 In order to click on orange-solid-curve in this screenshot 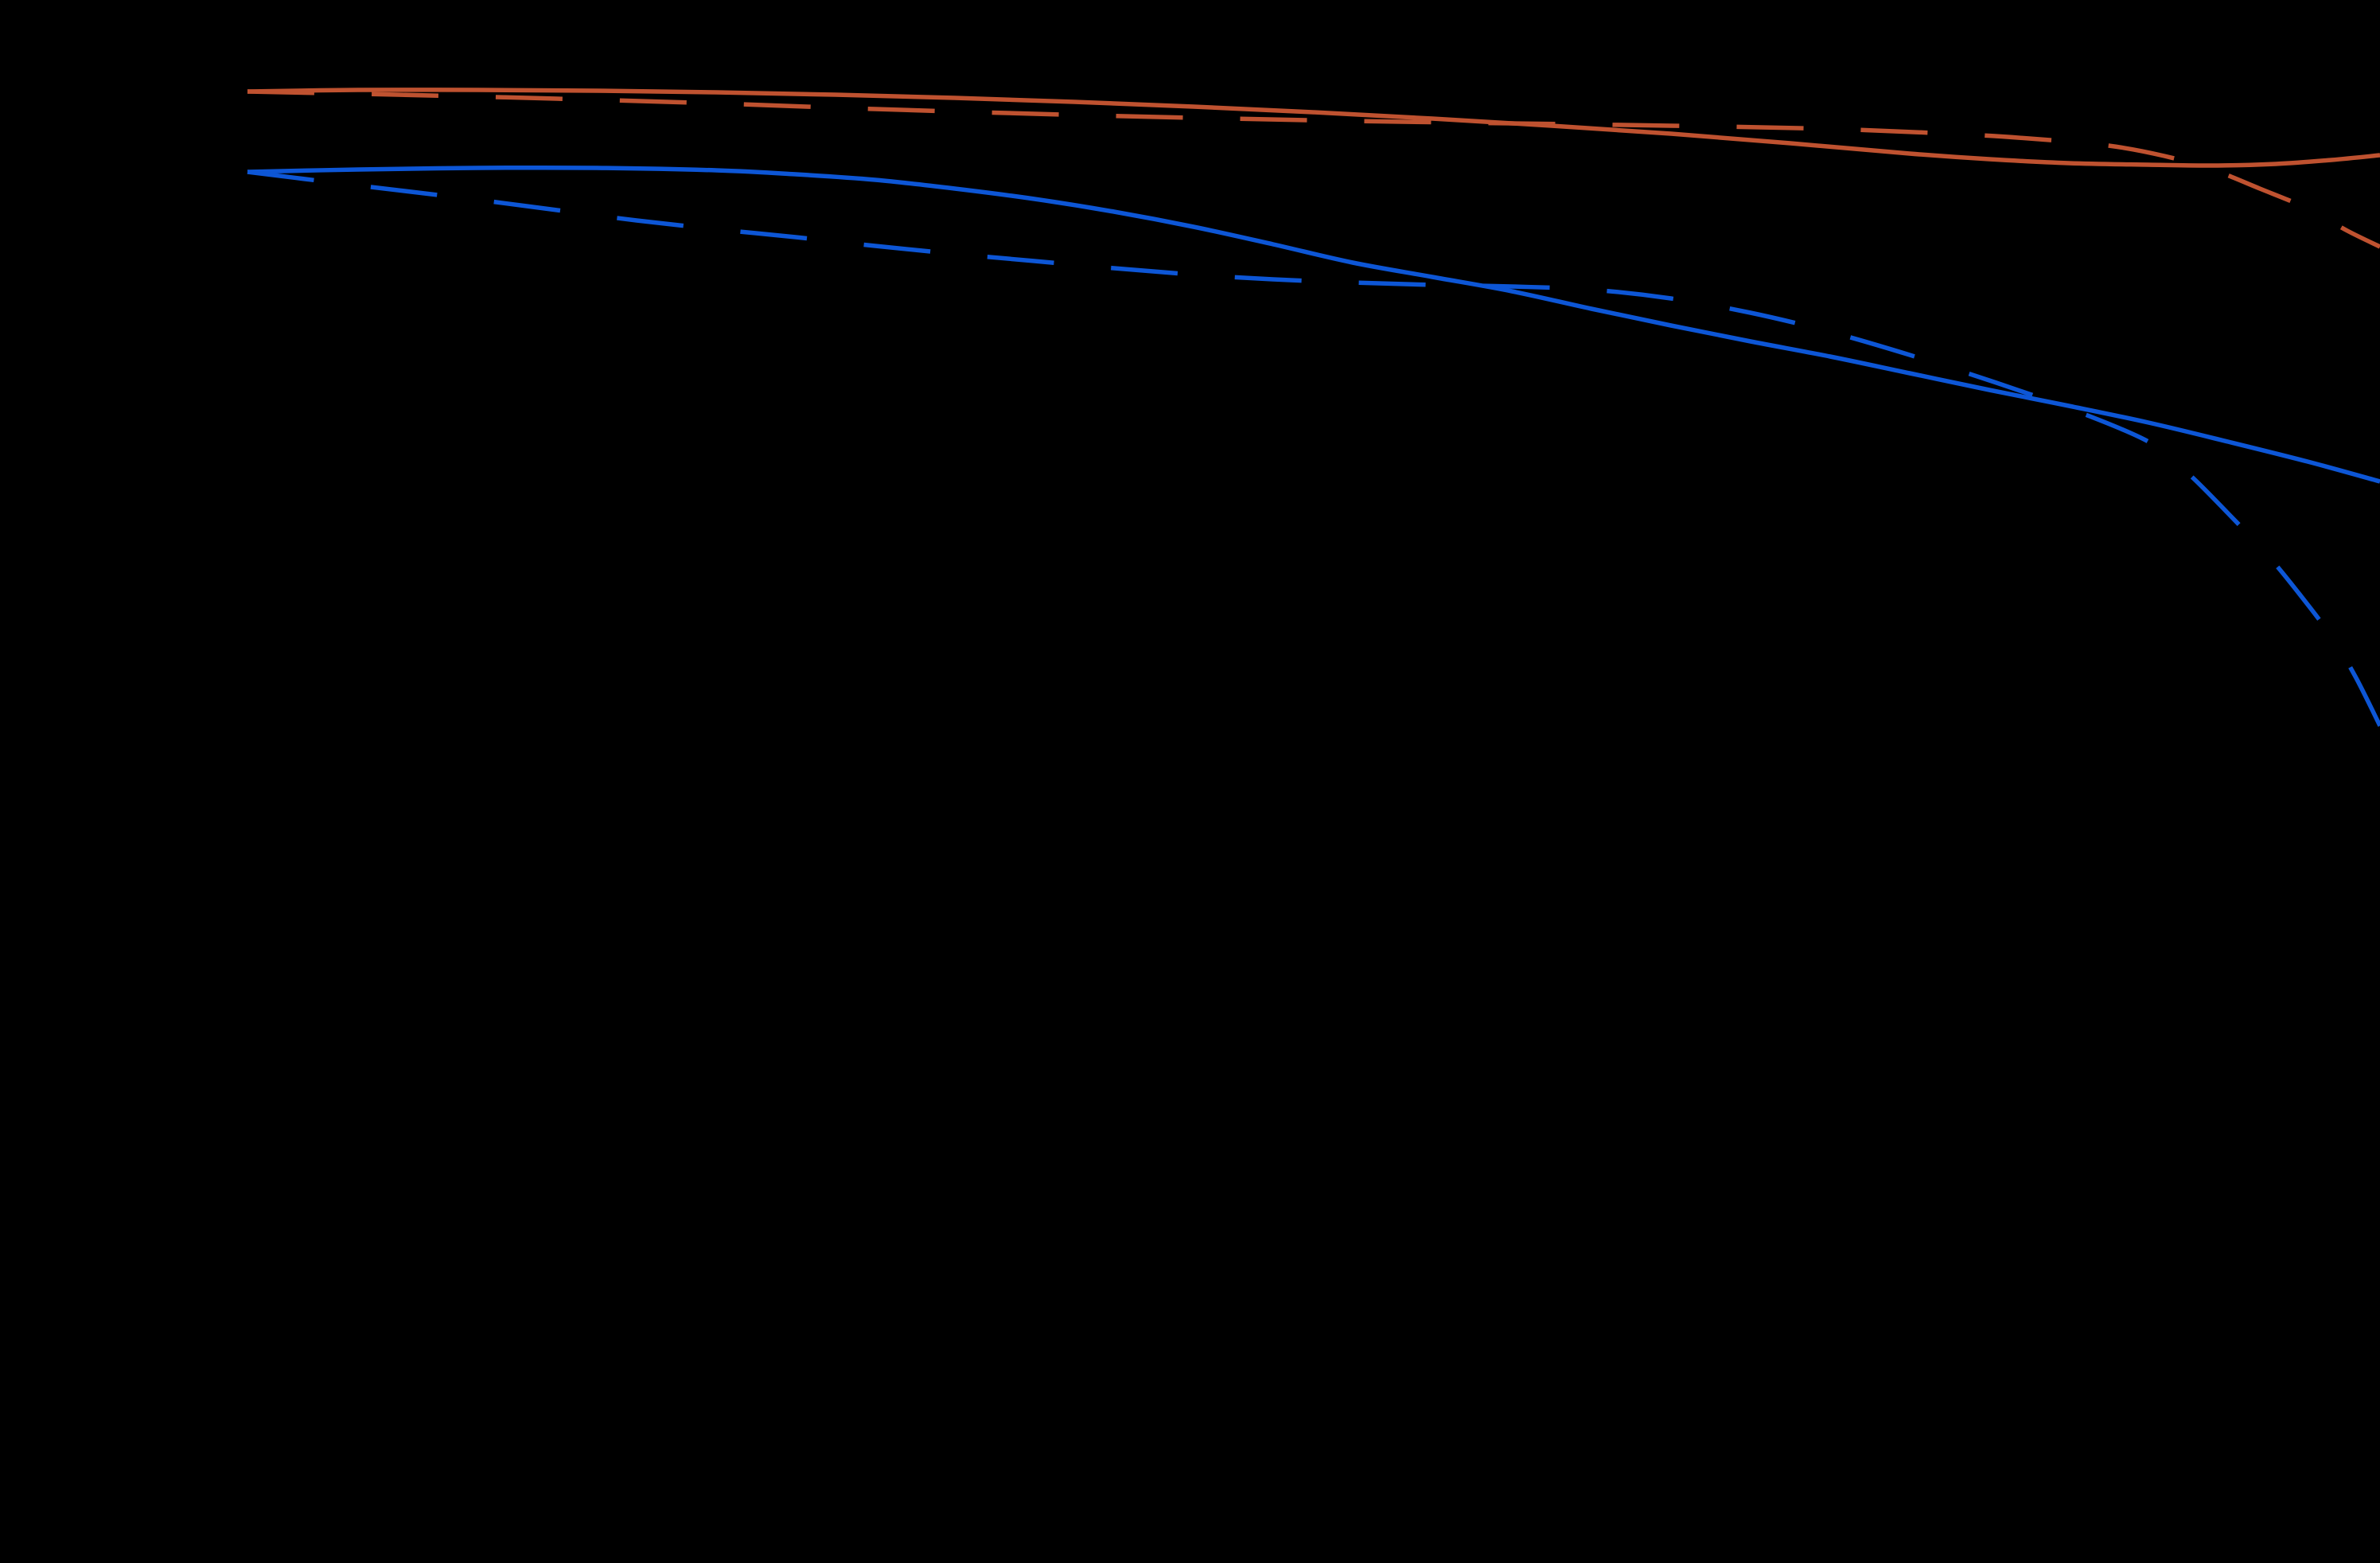, I will do `click(1313, 128)`.